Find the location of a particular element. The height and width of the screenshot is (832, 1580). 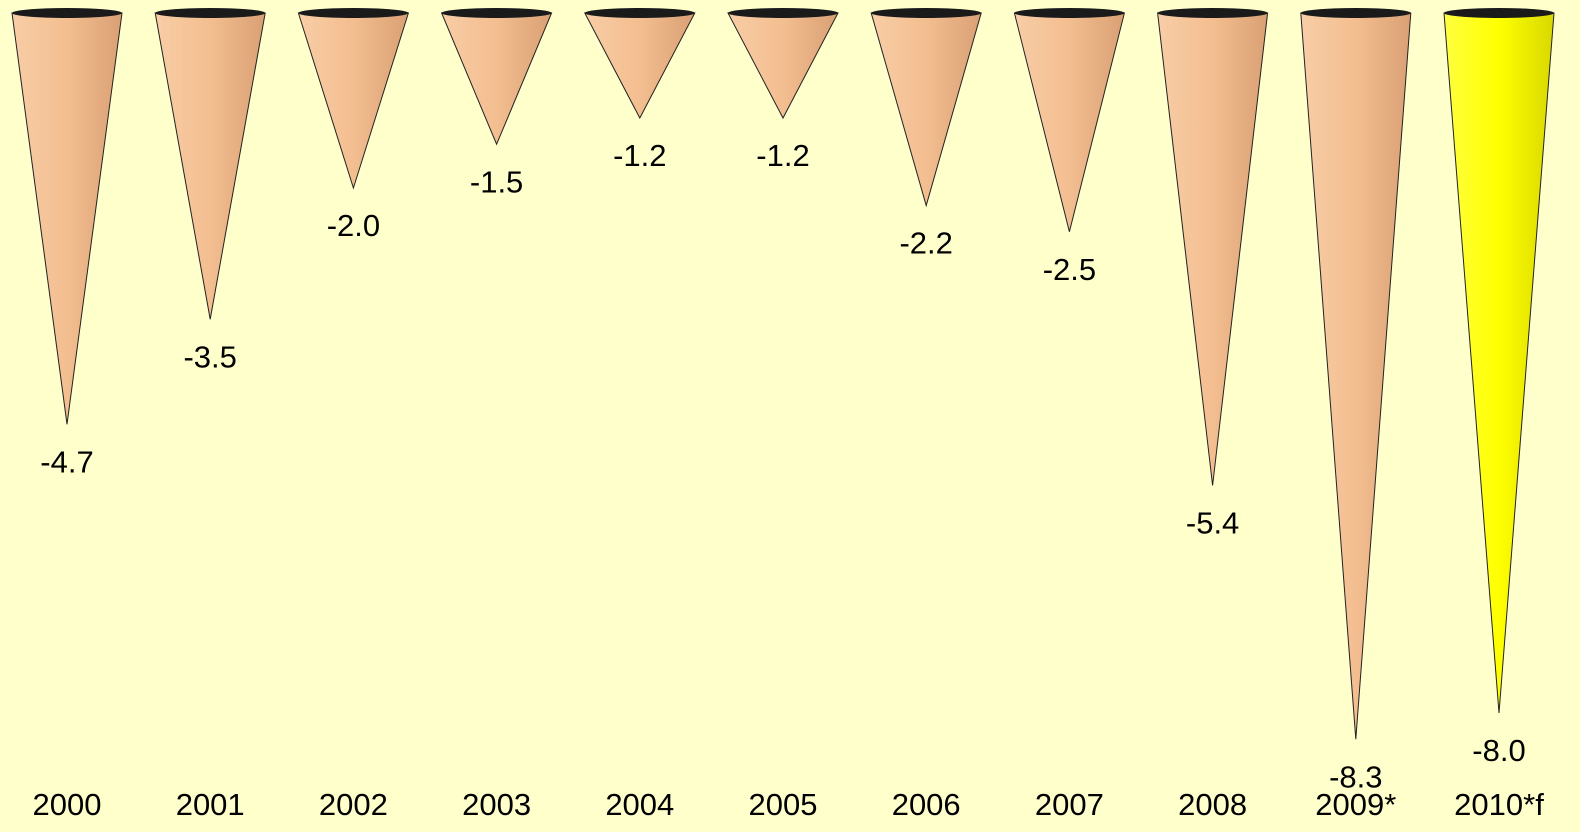

category-label-2009*: 2009* is located at coordinates (1355, 804).